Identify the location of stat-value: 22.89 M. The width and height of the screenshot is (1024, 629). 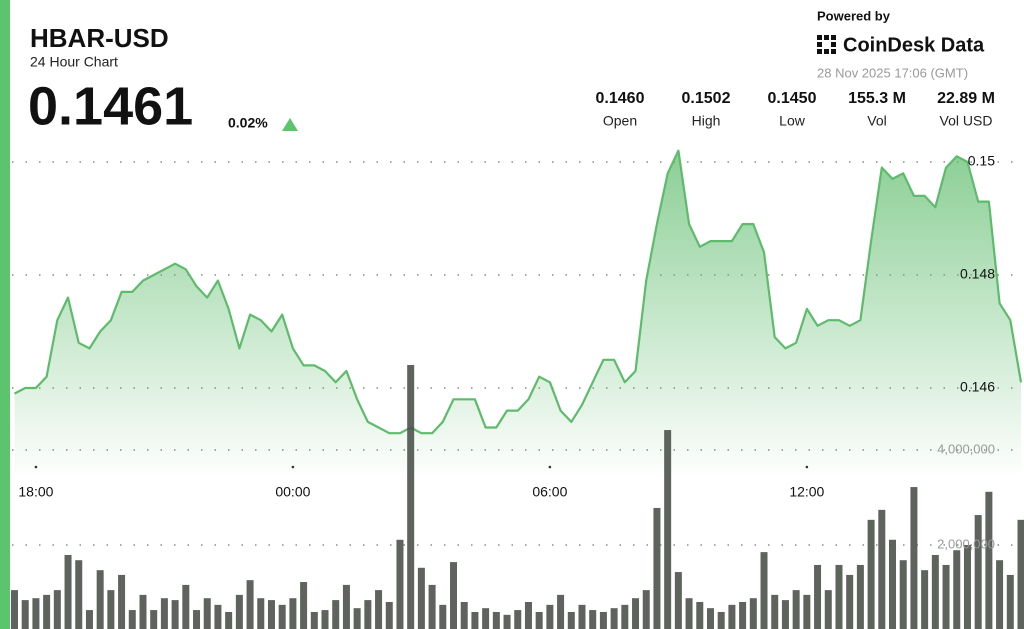
(966, 98).